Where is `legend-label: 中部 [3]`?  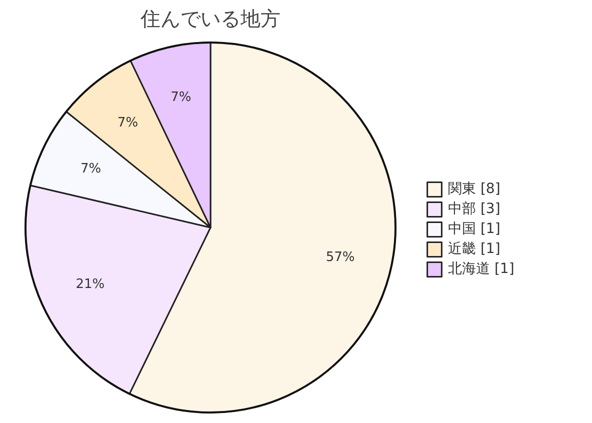 legend-label: 中部 [3] is located at coordinates (474, 209).